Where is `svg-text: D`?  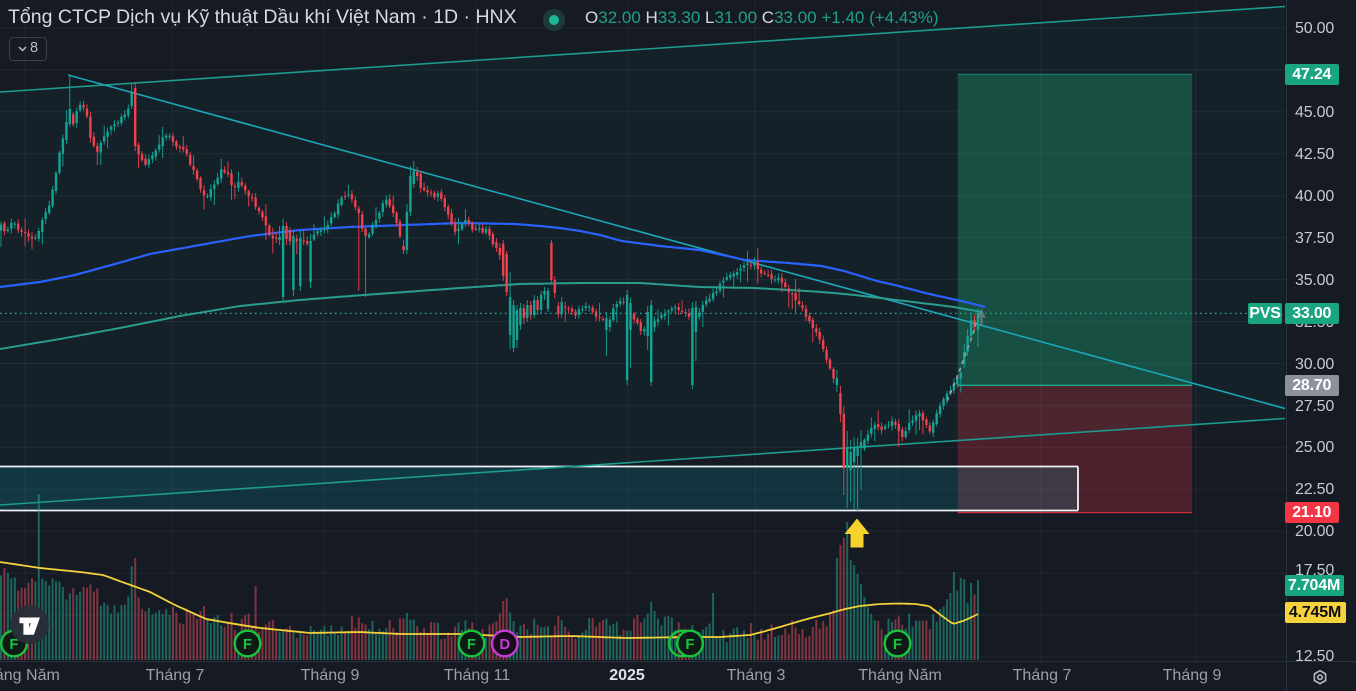
svg-text: D is located at coordinates (504, 644).